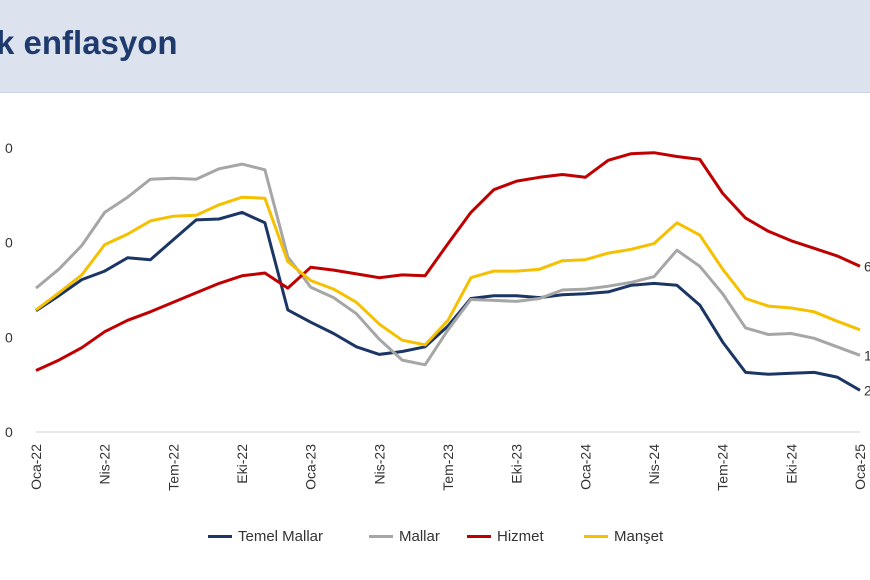 This screenshot has width=870, height=580. I want to click on legend-item-mallar: Mallar, so click(404, 536).